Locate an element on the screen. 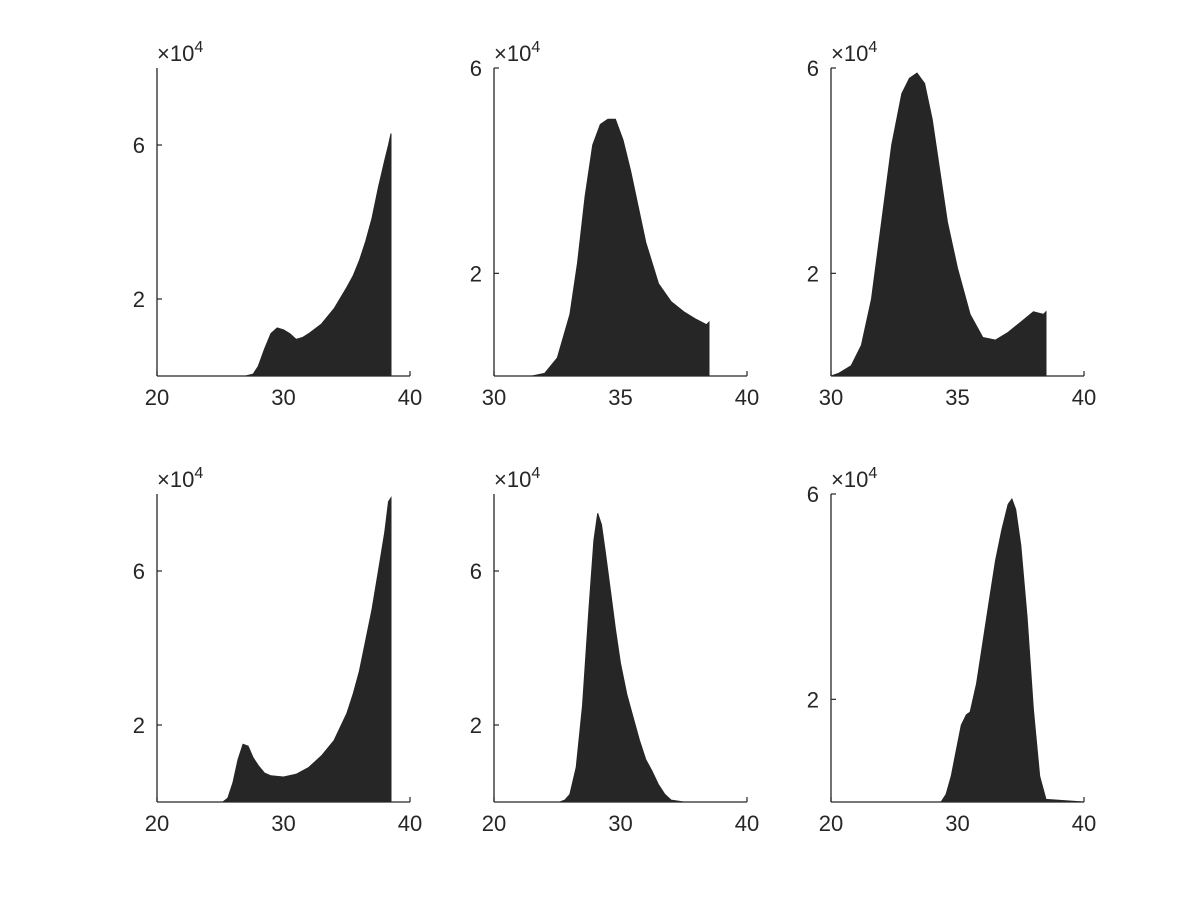 The width and height of the screenshot is (1200, 900). subplot-2: 30 35 40 2 6 ×10⁴ is located at coordinates (614, 224).